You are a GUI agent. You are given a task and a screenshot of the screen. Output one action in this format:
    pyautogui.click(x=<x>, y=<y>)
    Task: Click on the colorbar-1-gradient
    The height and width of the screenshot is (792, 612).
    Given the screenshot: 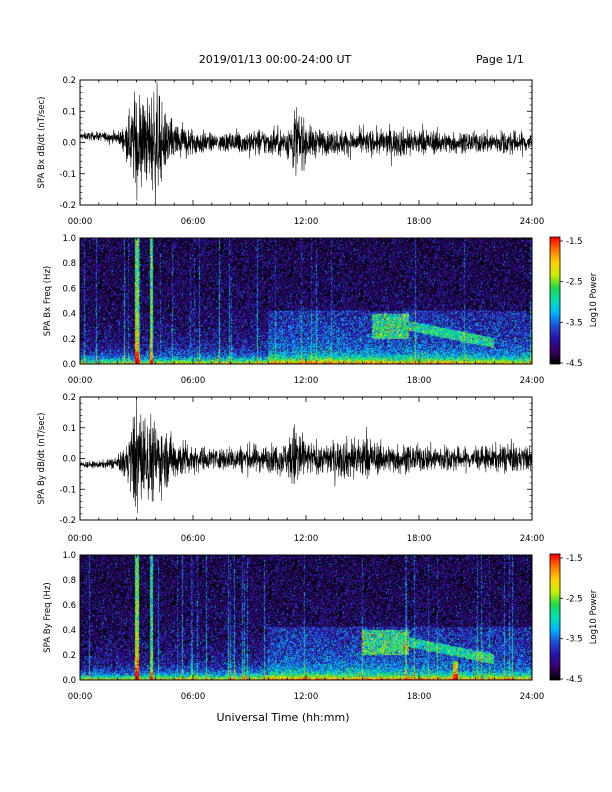 What is the action you would take?
    pyautogui.click(x=555, y=300)
    